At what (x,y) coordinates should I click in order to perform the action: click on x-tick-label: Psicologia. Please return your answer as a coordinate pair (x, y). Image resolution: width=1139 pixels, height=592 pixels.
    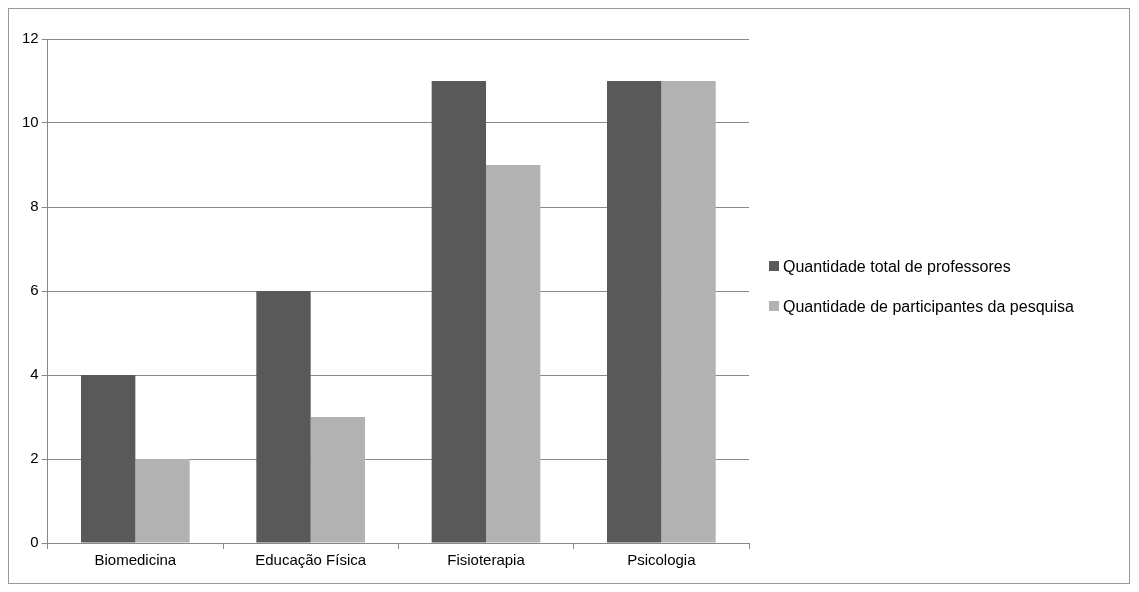
    Looking at the image, I should click on (662, 560).